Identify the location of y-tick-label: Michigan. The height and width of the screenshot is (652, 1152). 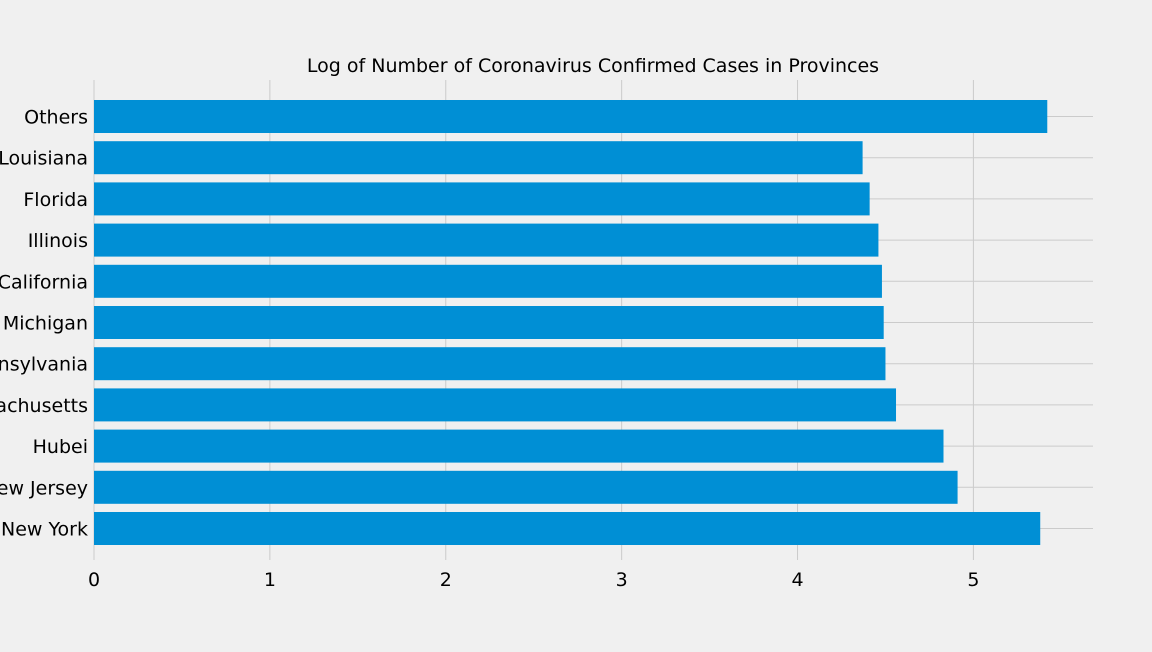
(45, 324).